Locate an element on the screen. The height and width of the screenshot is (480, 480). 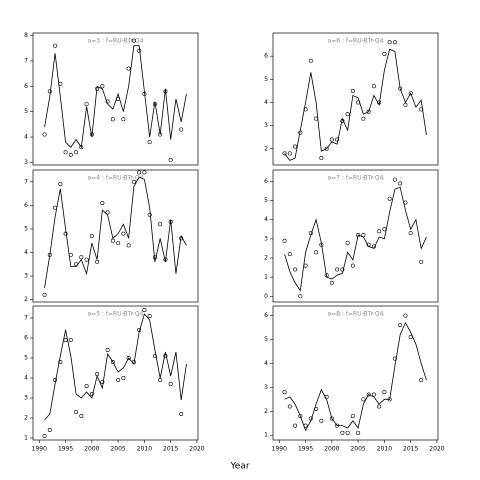
x-tick-label: 2010 is located at coordinates (144, 449).